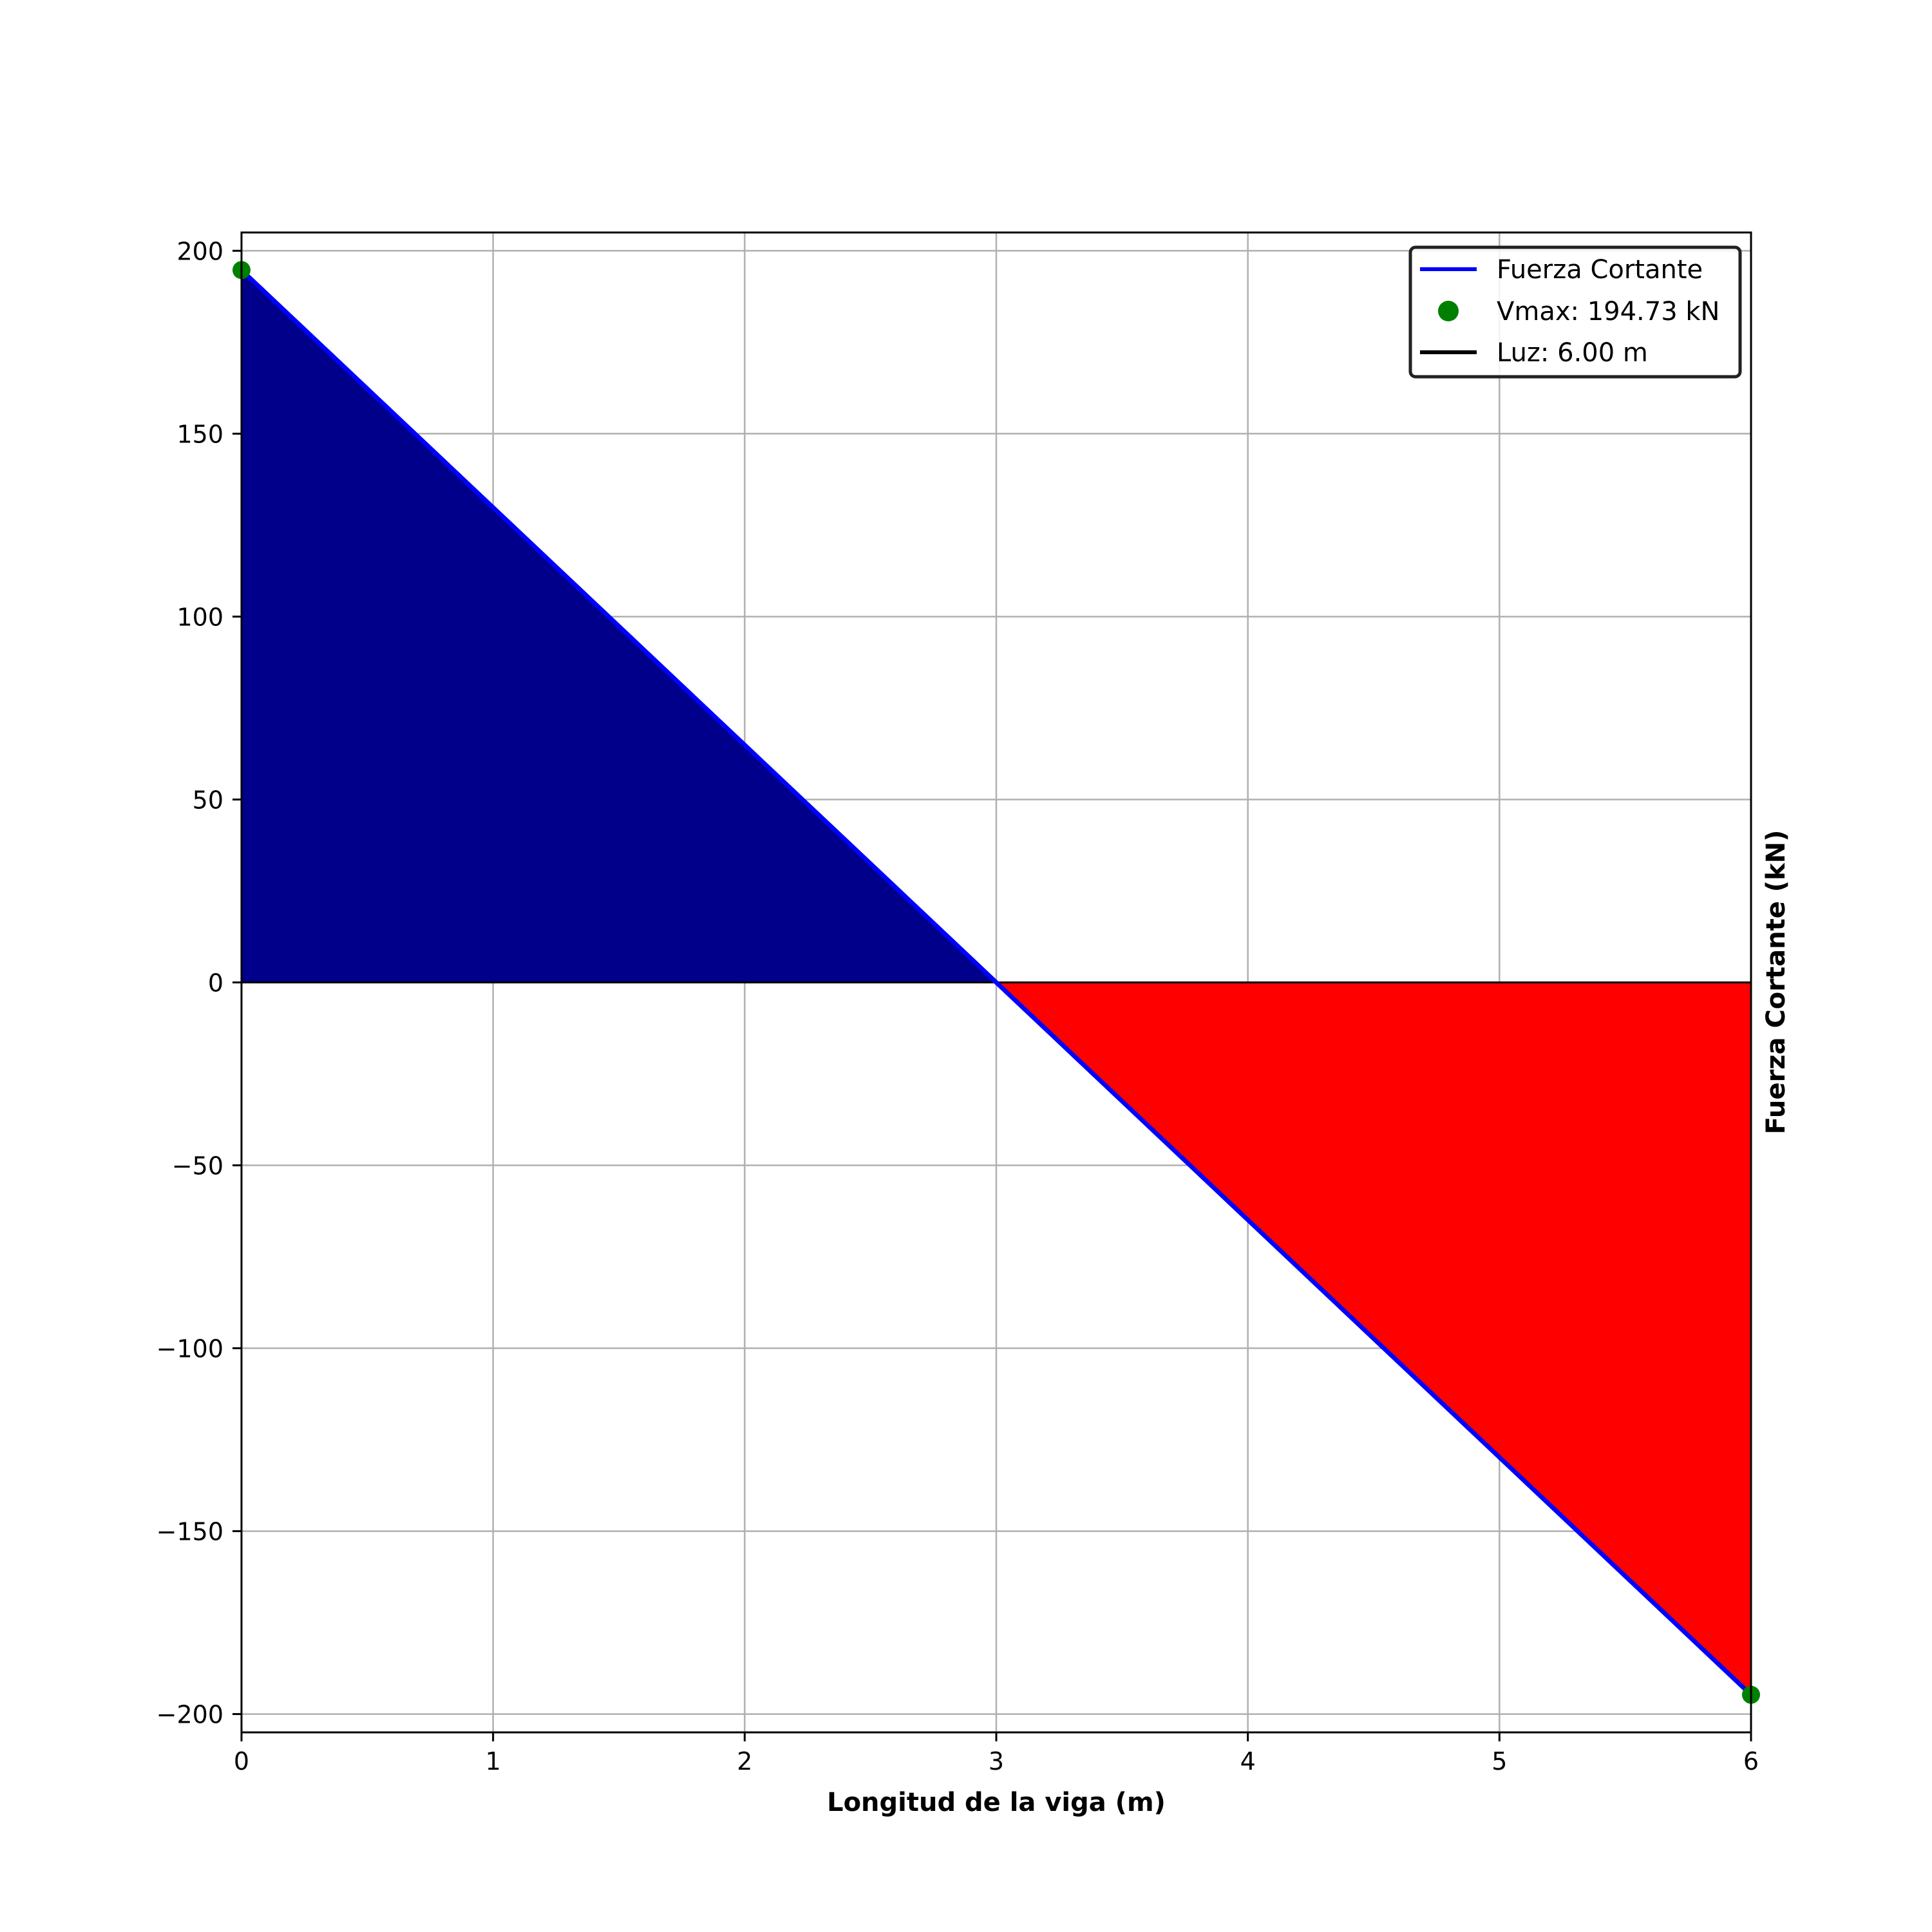 This screenshot has height=1932, width=1932. What do you see at coordinates (997, 1803) in the screenshot?
I see `x-axis-label: Longitud de la viga (m)` at bounding box center [997, 1803].